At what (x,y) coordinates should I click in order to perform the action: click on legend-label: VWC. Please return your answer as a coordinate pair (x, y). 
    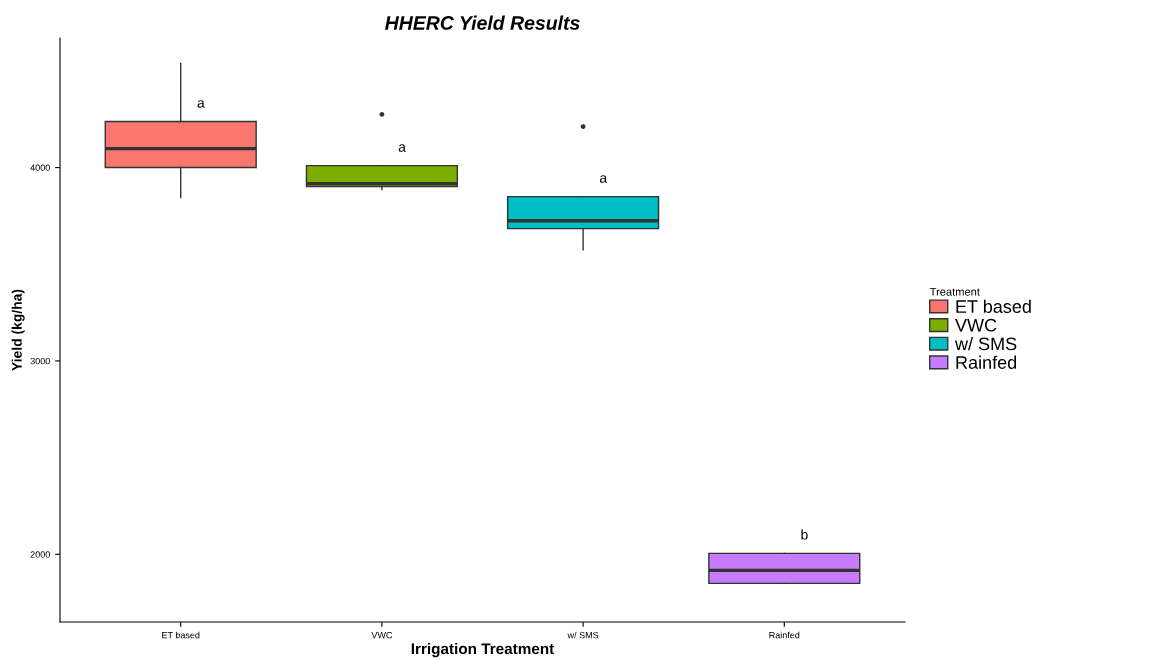
    Looking at the image, I should click on (976, 325).